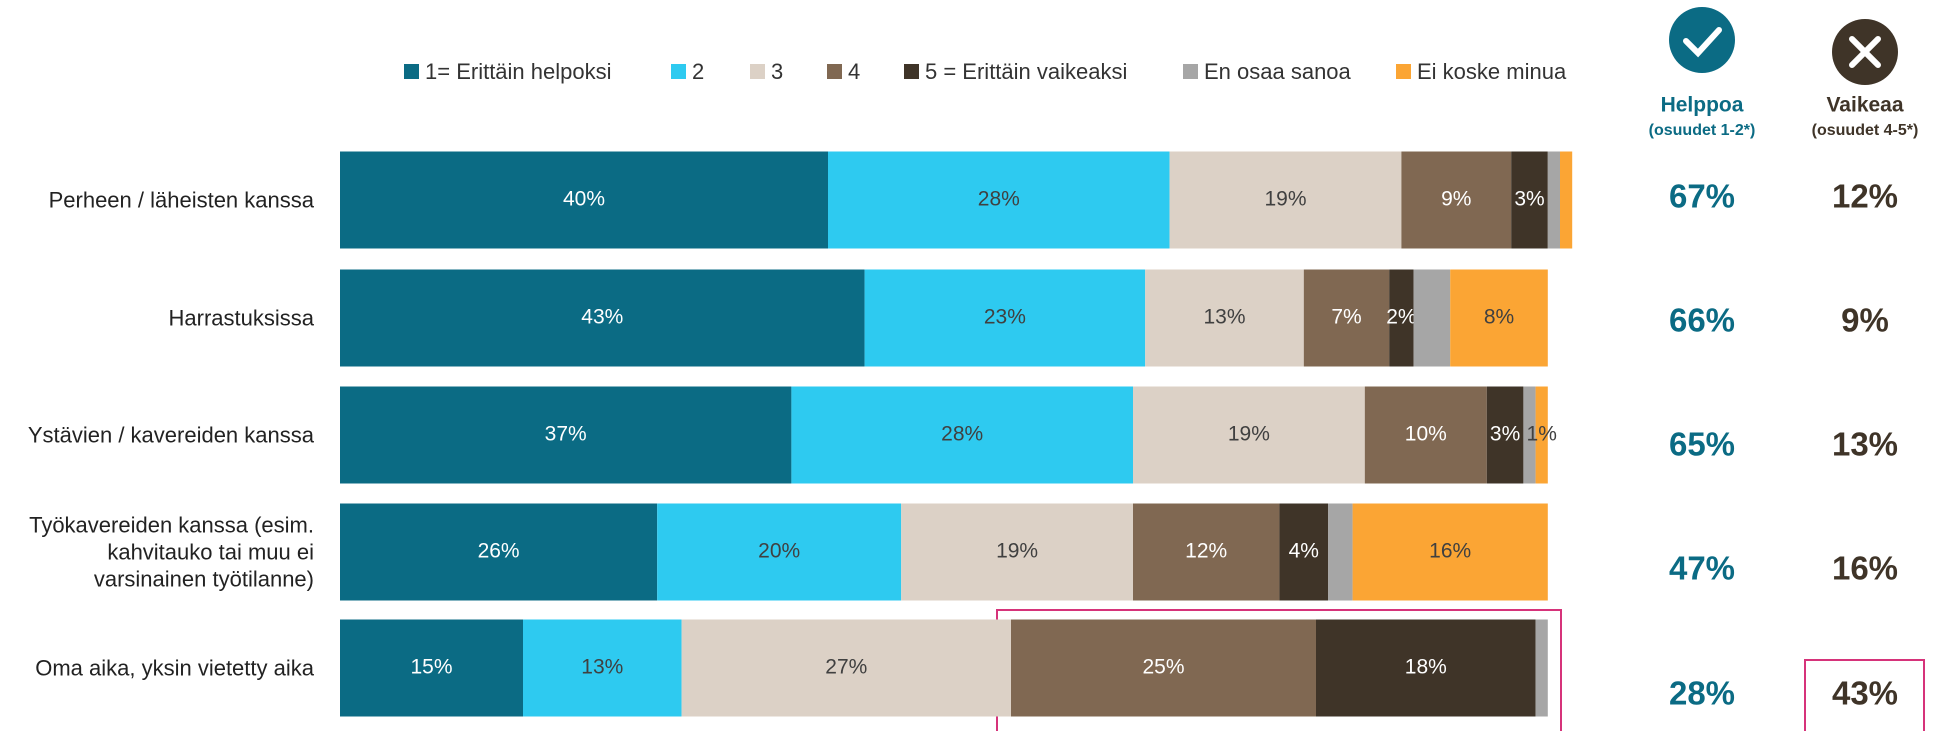 This screenshot has width=1948, height=731. Describe the element at coordinates (181, 200) in the screenshot. I see `category-label: Perheen / läheisten kanssa` at that location.